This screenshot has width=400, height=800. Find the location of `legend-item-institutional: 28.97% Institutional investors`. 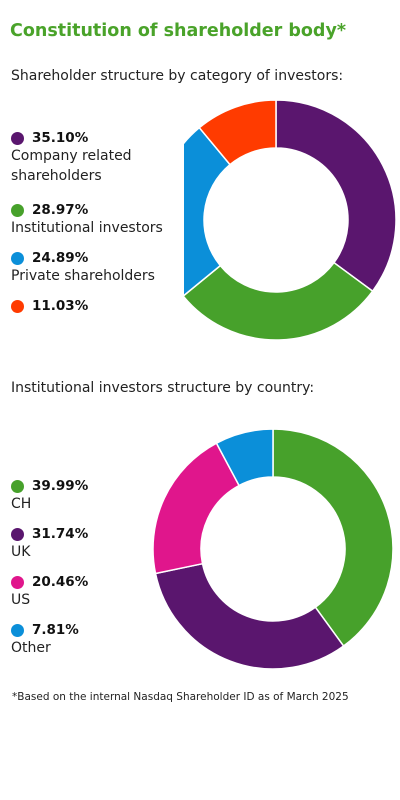

legend-item-institutional: 28.97% Institutional investors is located at coordinates (87, 220).